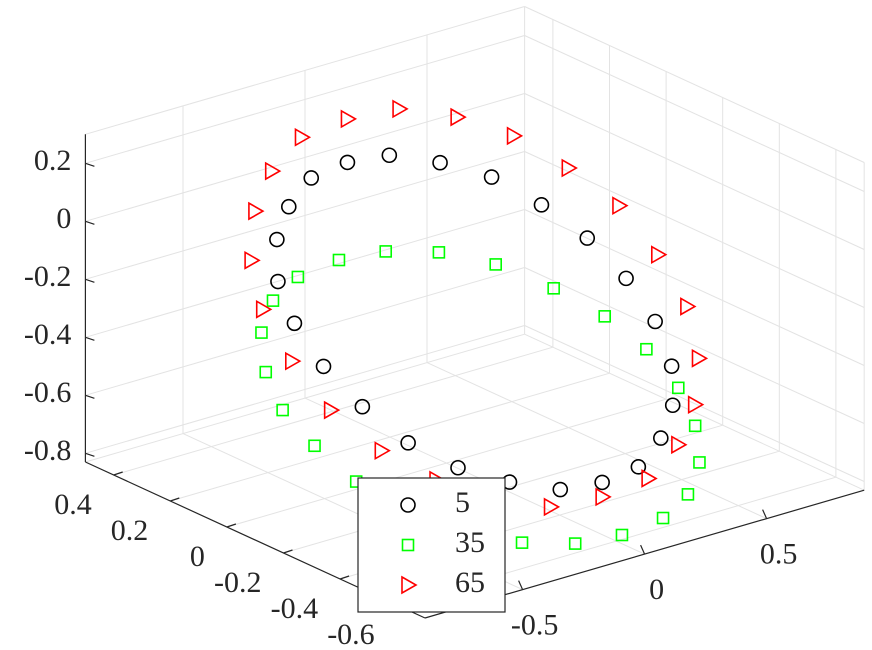  I want to click on z-tick-label: -0.6, so click(48, 392).